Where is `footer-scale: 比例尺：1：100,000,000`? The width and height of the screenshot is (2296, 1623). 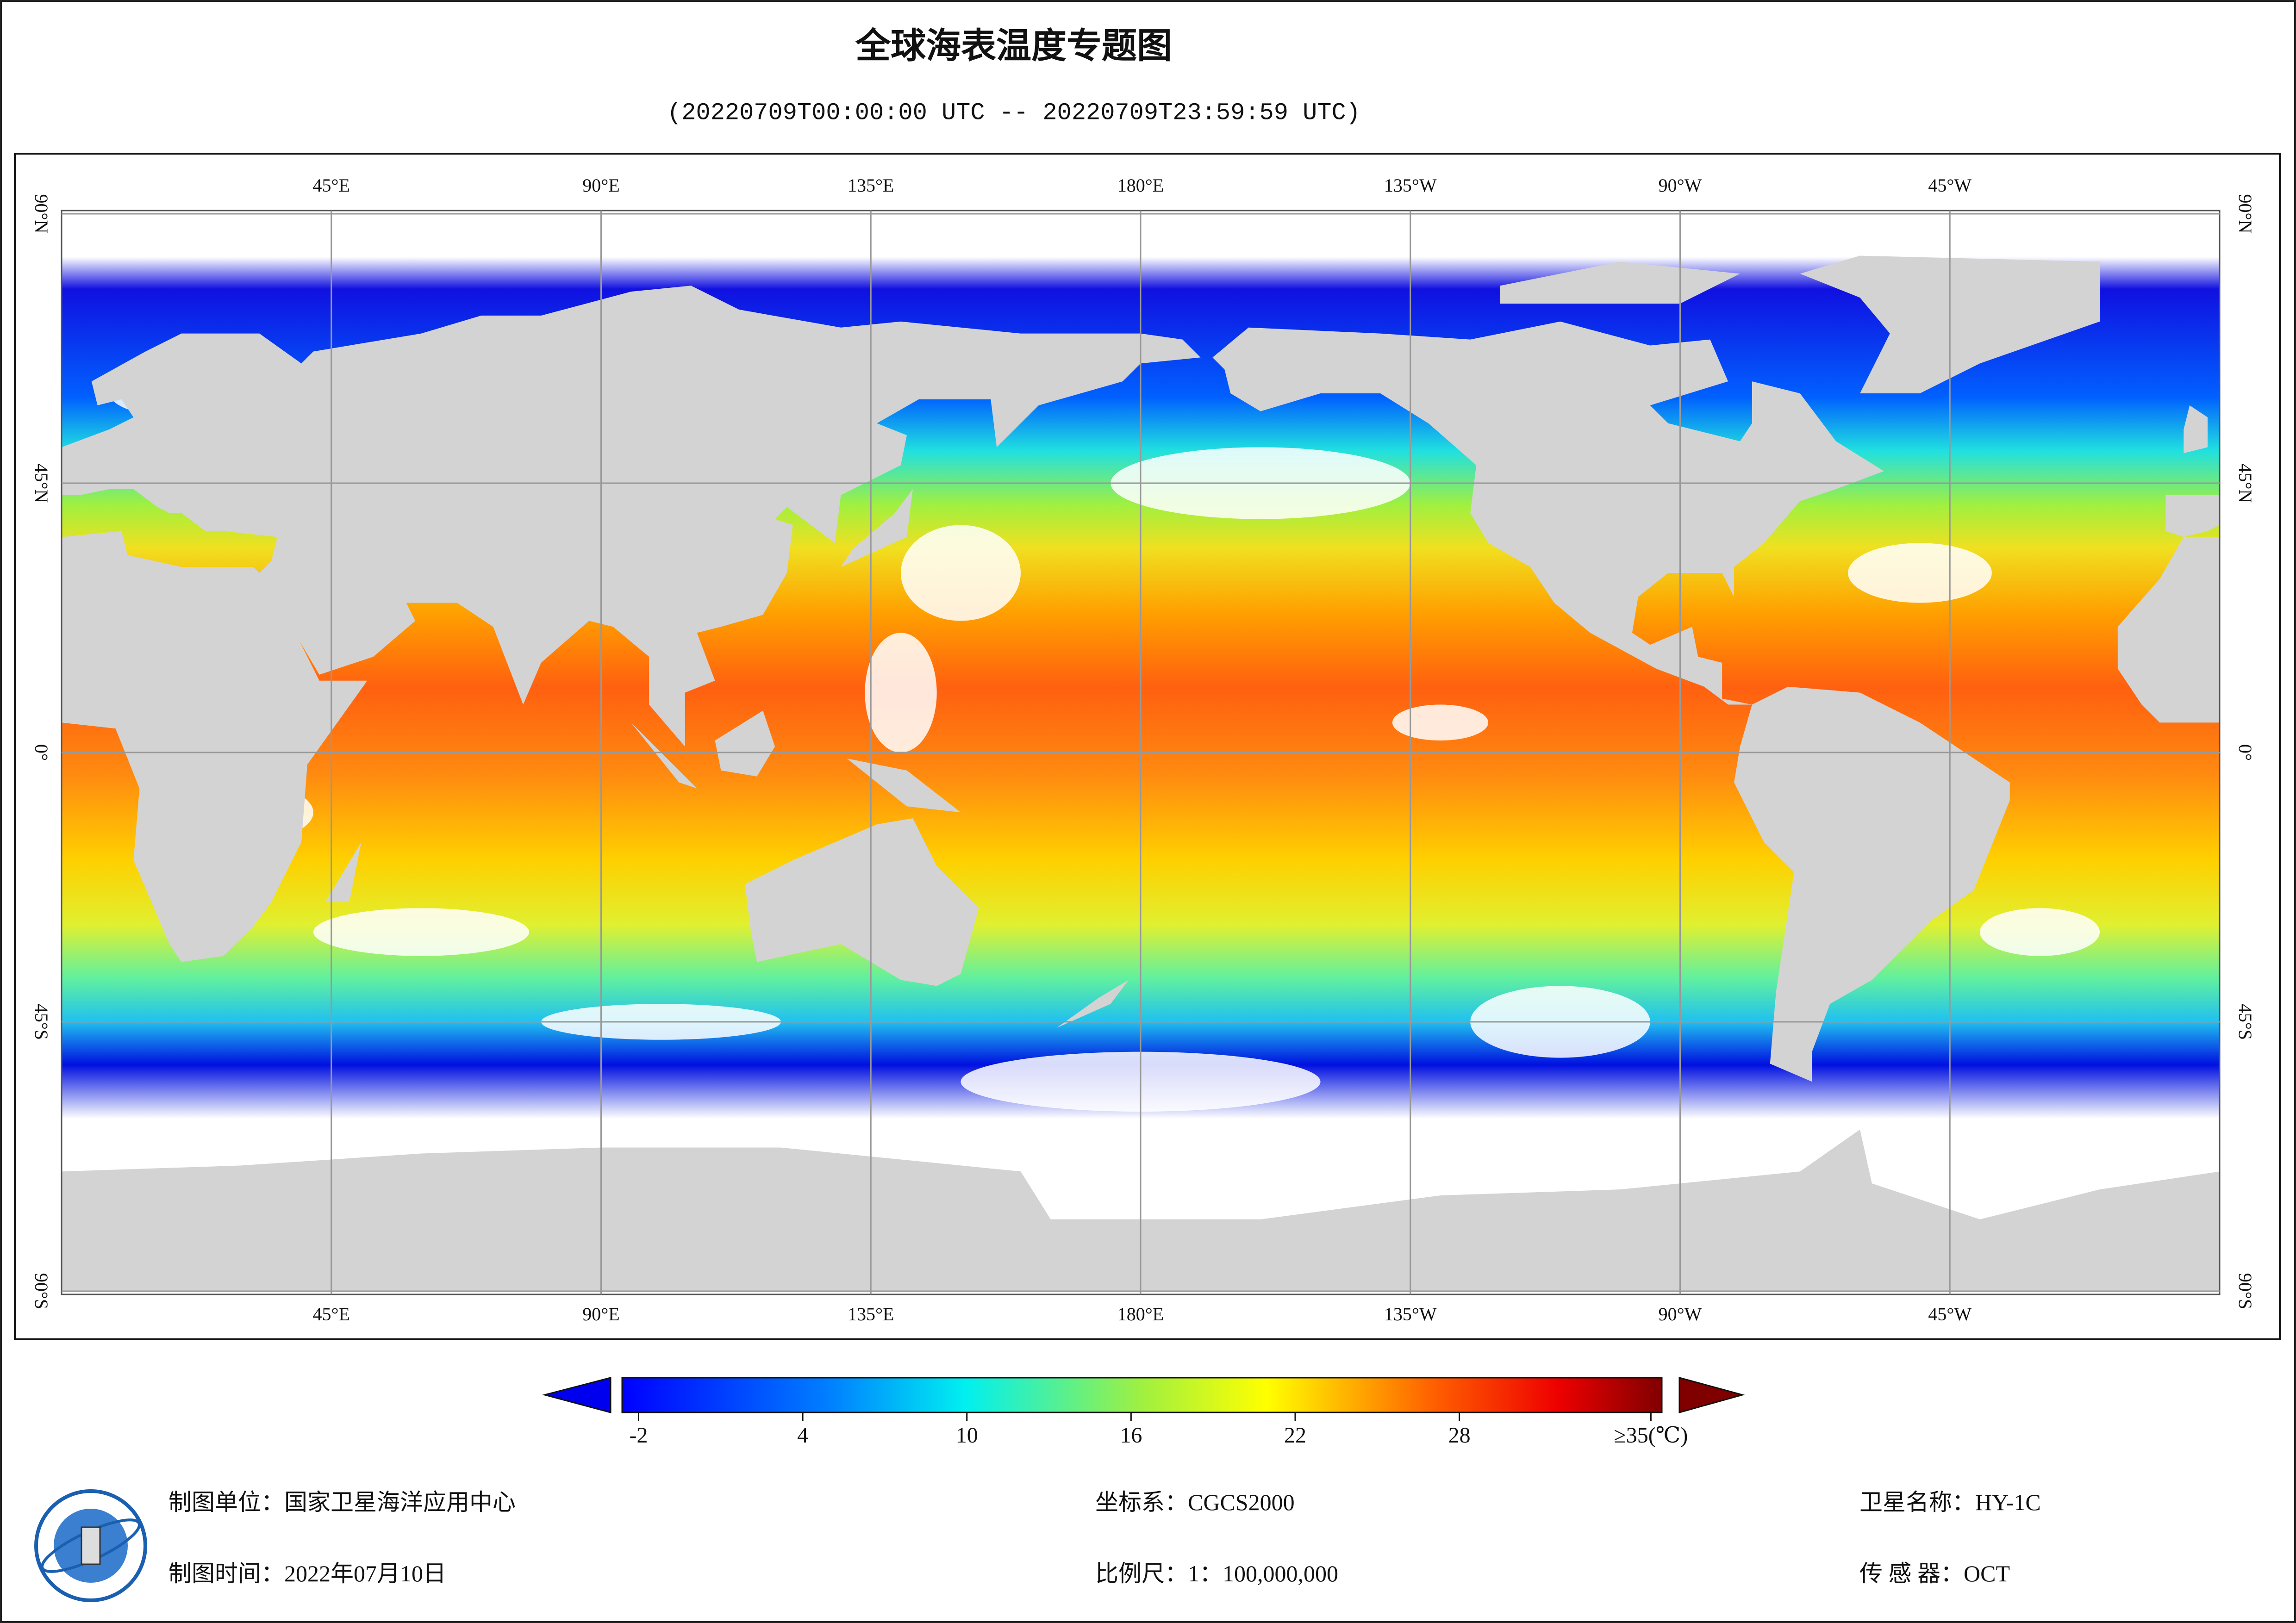
footer-scale: 比例尺：1：100,000,000 is located at coordinates (1216, 1573).